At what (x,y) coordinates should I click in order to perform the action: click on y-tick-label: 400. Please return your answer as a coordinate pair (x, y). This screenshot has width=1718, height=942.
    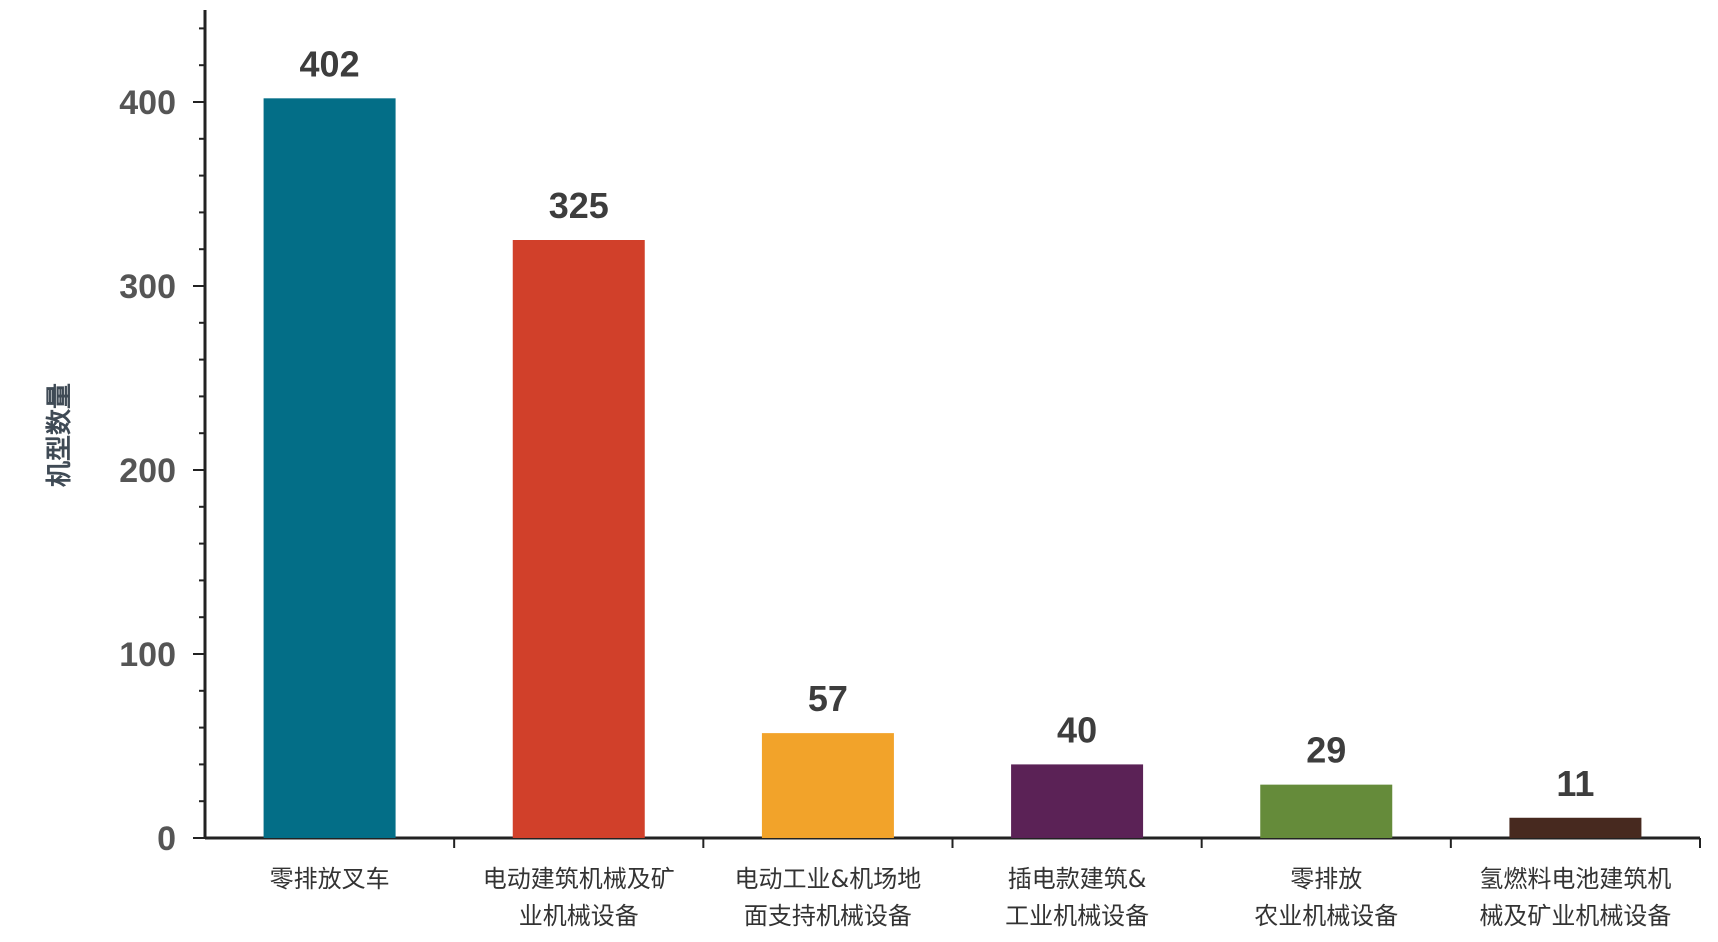
    Looking at the image, I should click on (147, 103).